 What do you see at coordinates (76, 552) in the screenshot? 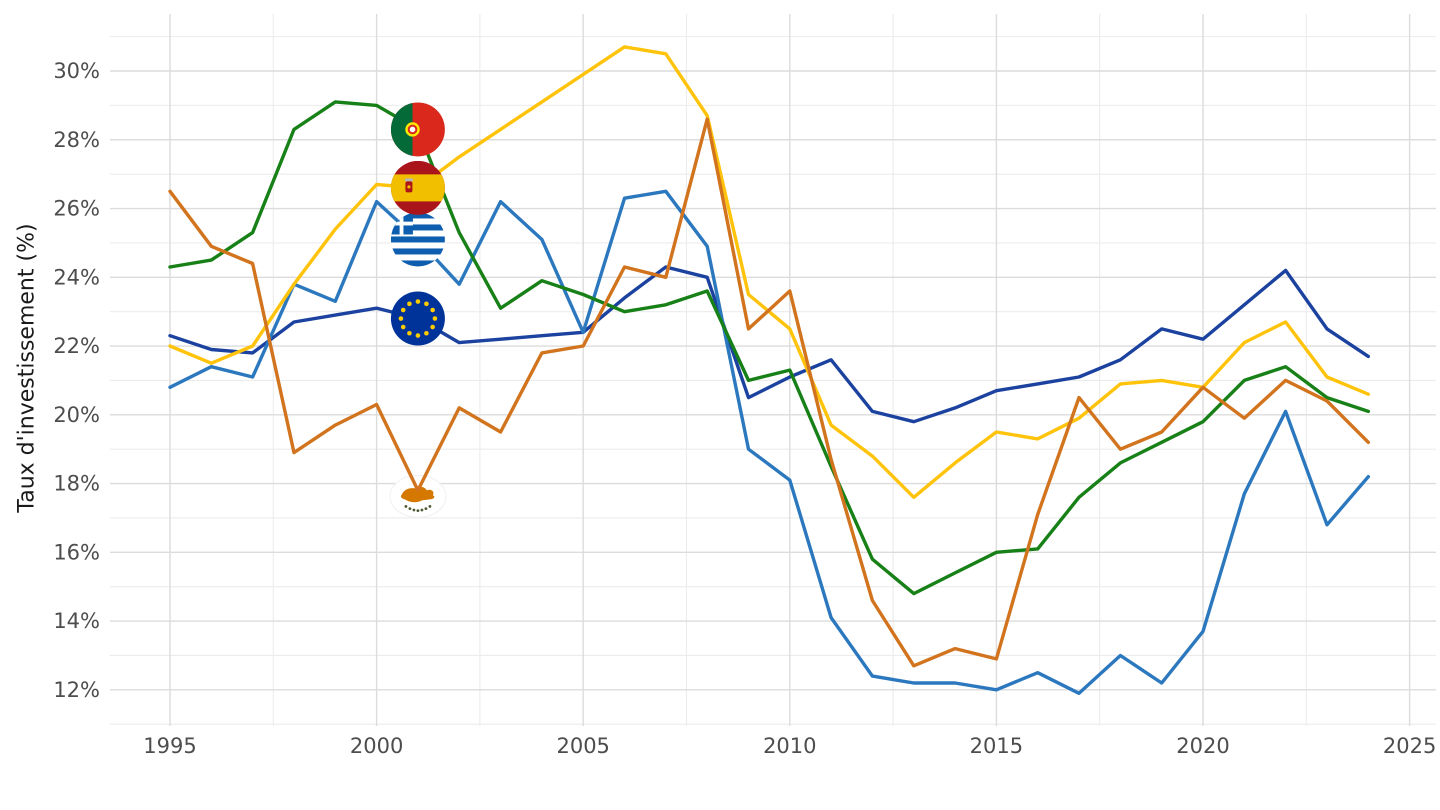
I see `y-axis-tick-label: 16%` at bounding box center [76, 552].